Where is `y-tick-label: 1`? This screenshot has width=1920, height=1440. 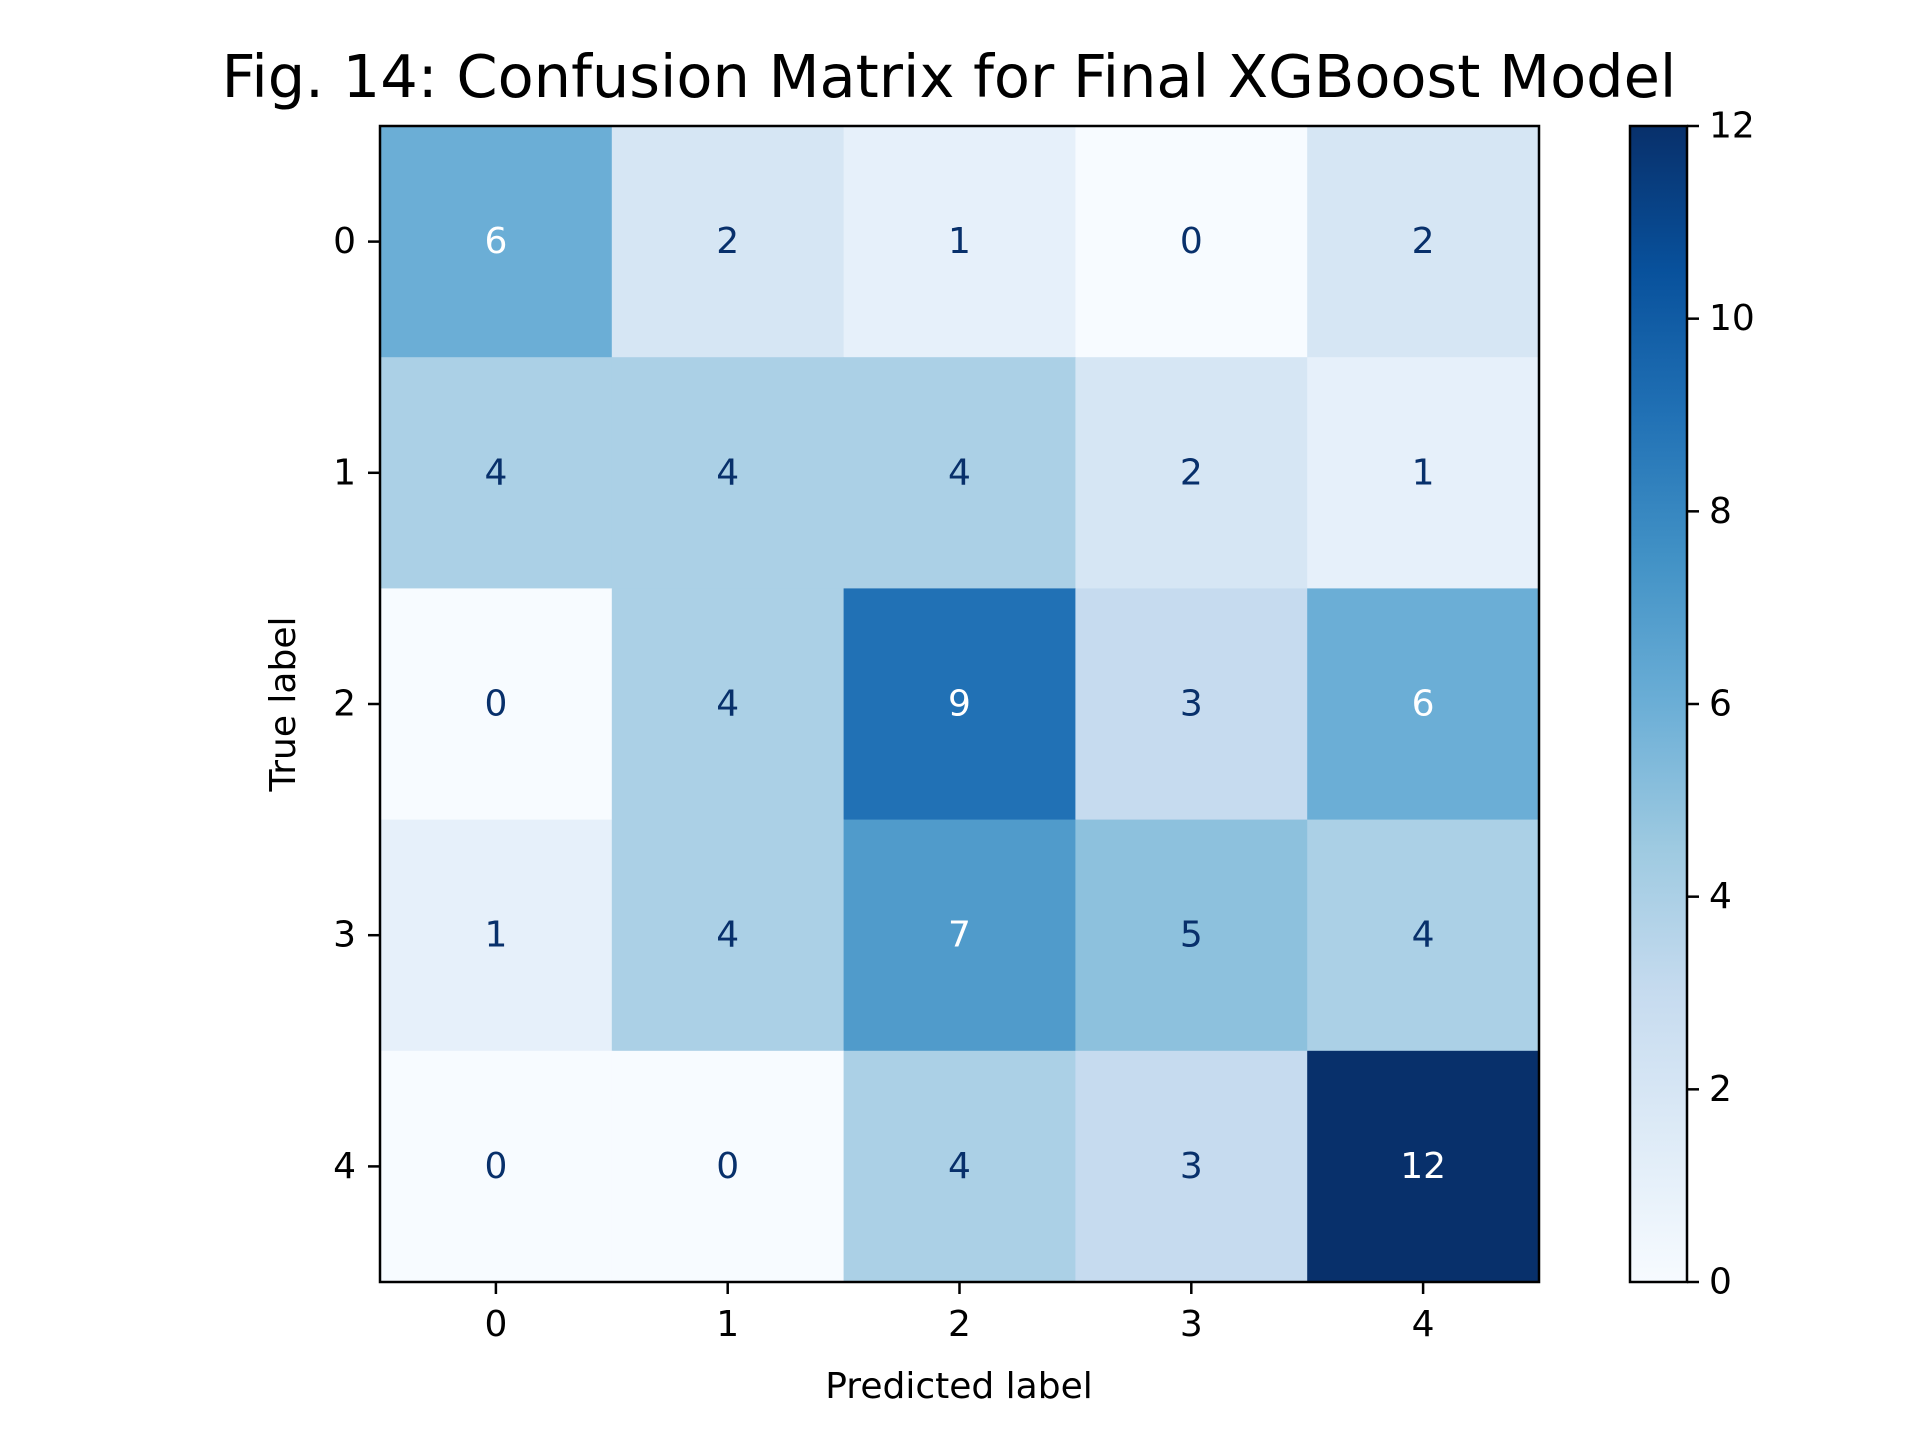
y-tick-label: 1 is located at coordinates (344, 472).